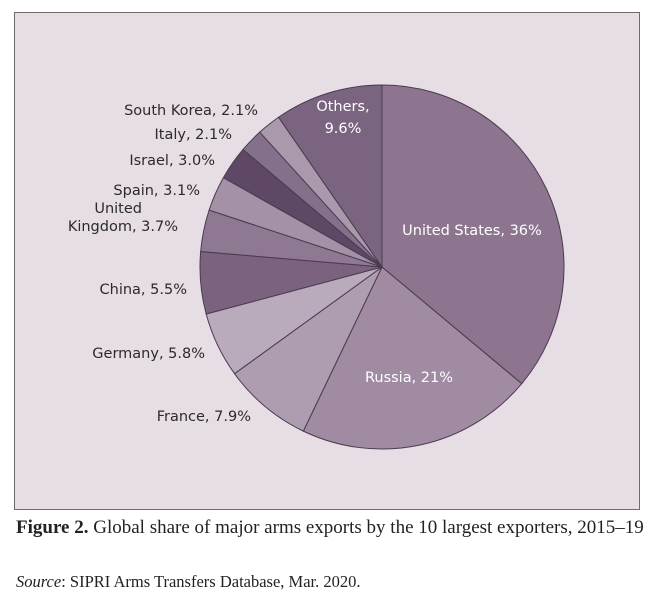 This screenshot has width=660, height=600. Describe the element at coordinates (409, 378) in the screenshot. I see `slice-label-russia: Russia, 21%` at that location.